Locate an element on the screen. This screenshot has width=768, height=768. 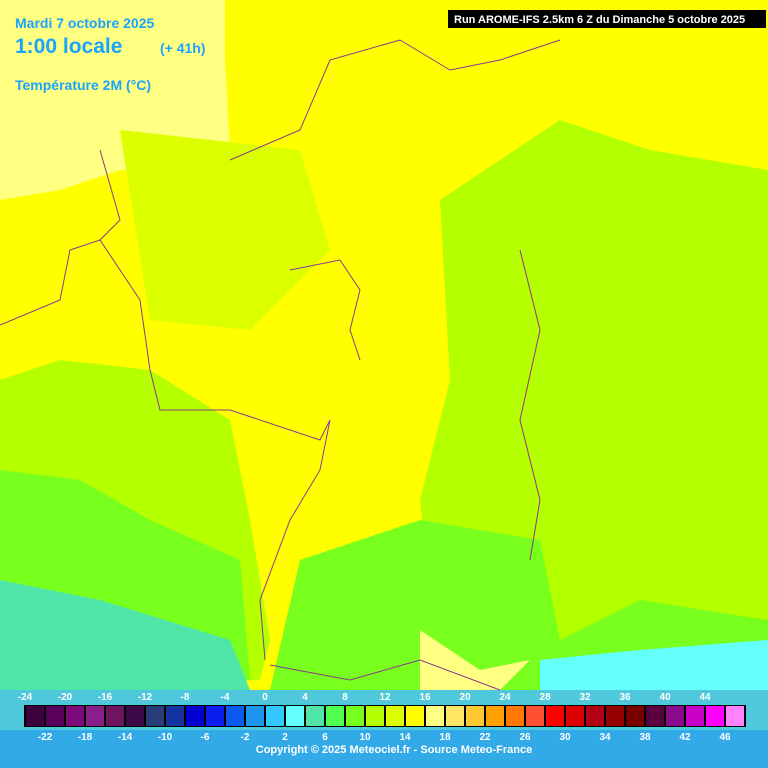
legend-label: 32 is located at coordinates (585, 697).